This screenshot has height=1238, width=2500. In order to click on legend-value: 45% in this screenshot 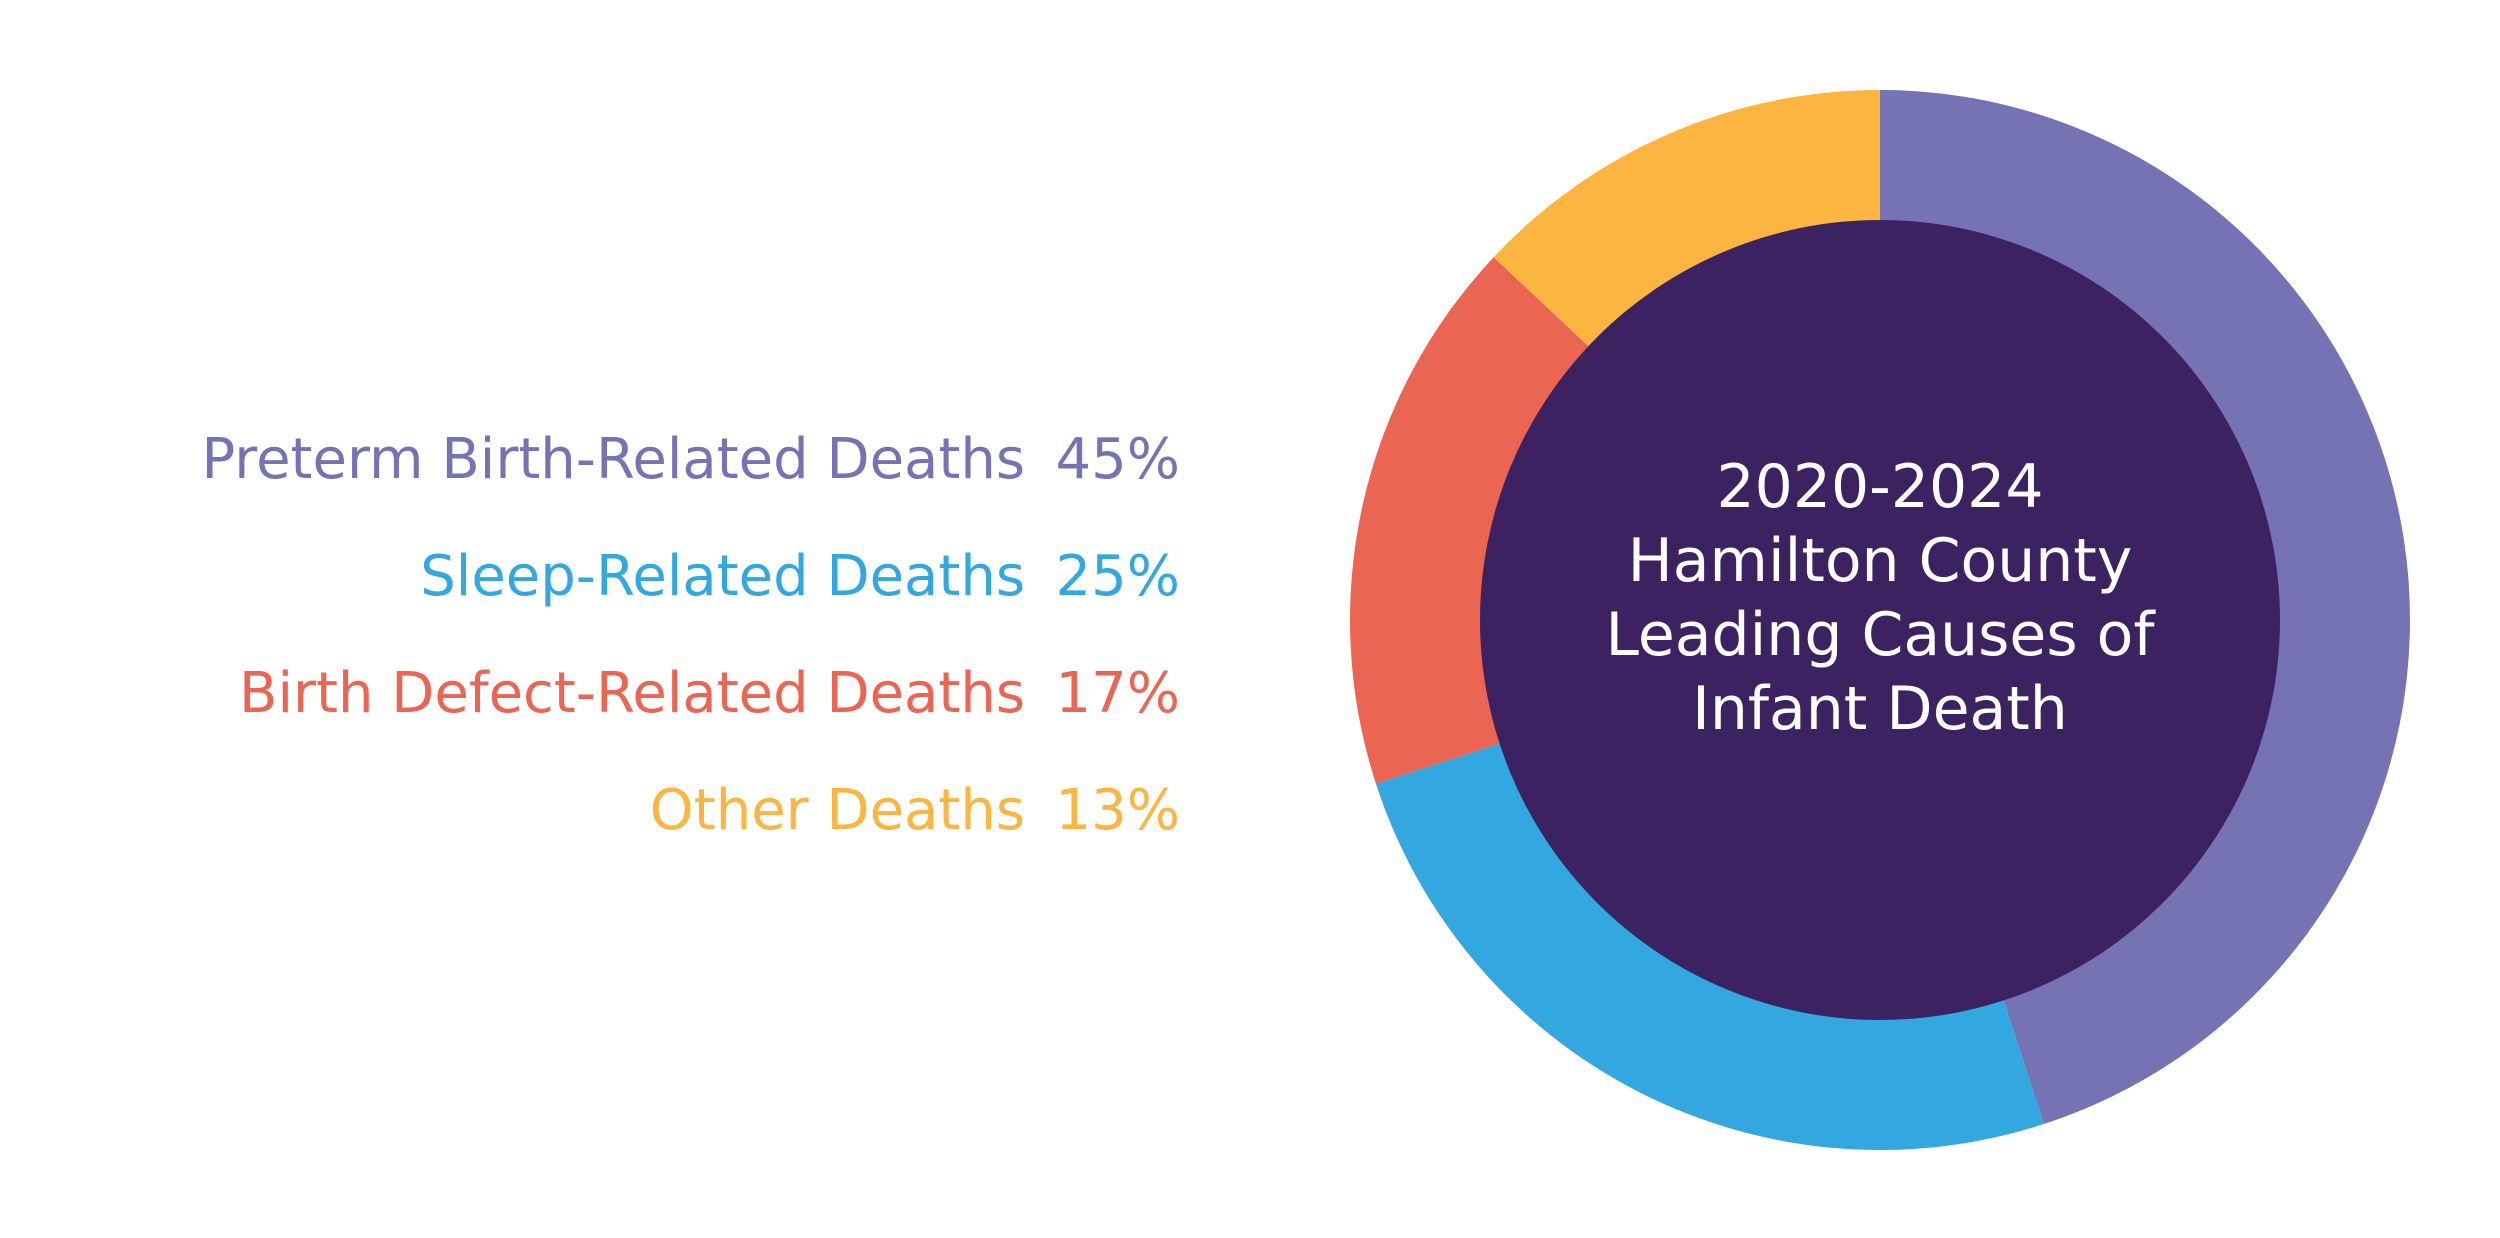, I will do `click(1117, 459)`.